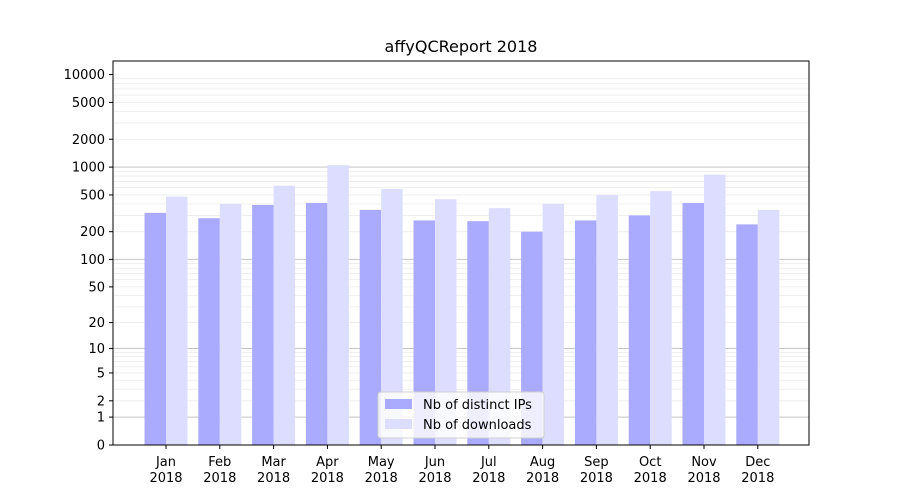 The height and width of the screenshot is (500, 900). Describe the element at coordinates (88, 103) in the screenshot. I see `y-tick-label: 5000` at that location.